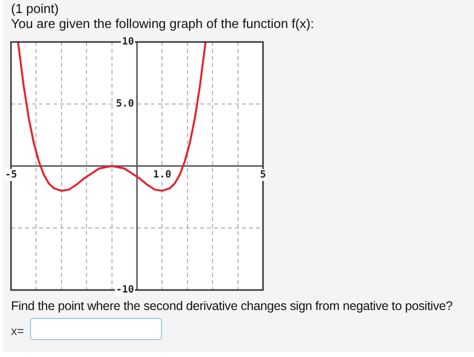  What do you see at coordinates (11, 175) in the screenshot?
I see `x-tick-label: -5` at bounding box center [11, 175].